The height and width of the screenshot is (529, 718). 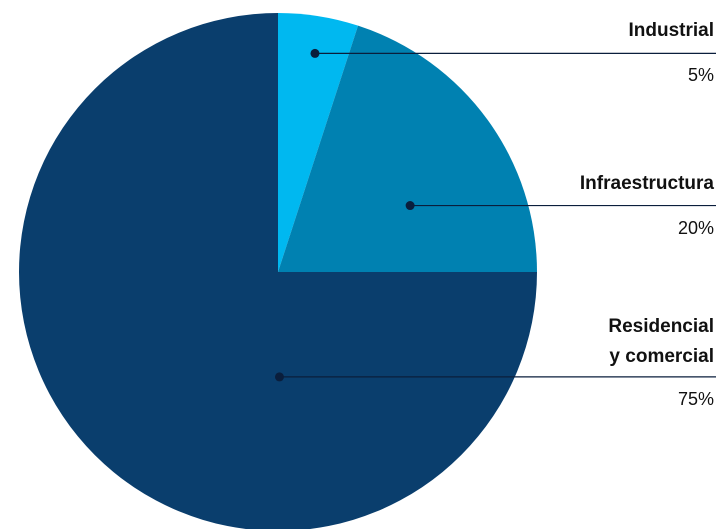 I want to click on value-label-infraestructura: 20%, so click(x=696, y=228).